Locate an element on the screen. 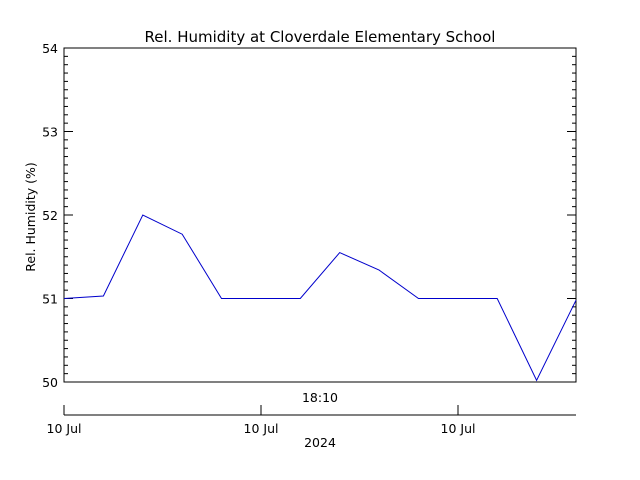  y-axis-tick-labels: 50 51 52 53 54 is located at coordinates (50, 215).